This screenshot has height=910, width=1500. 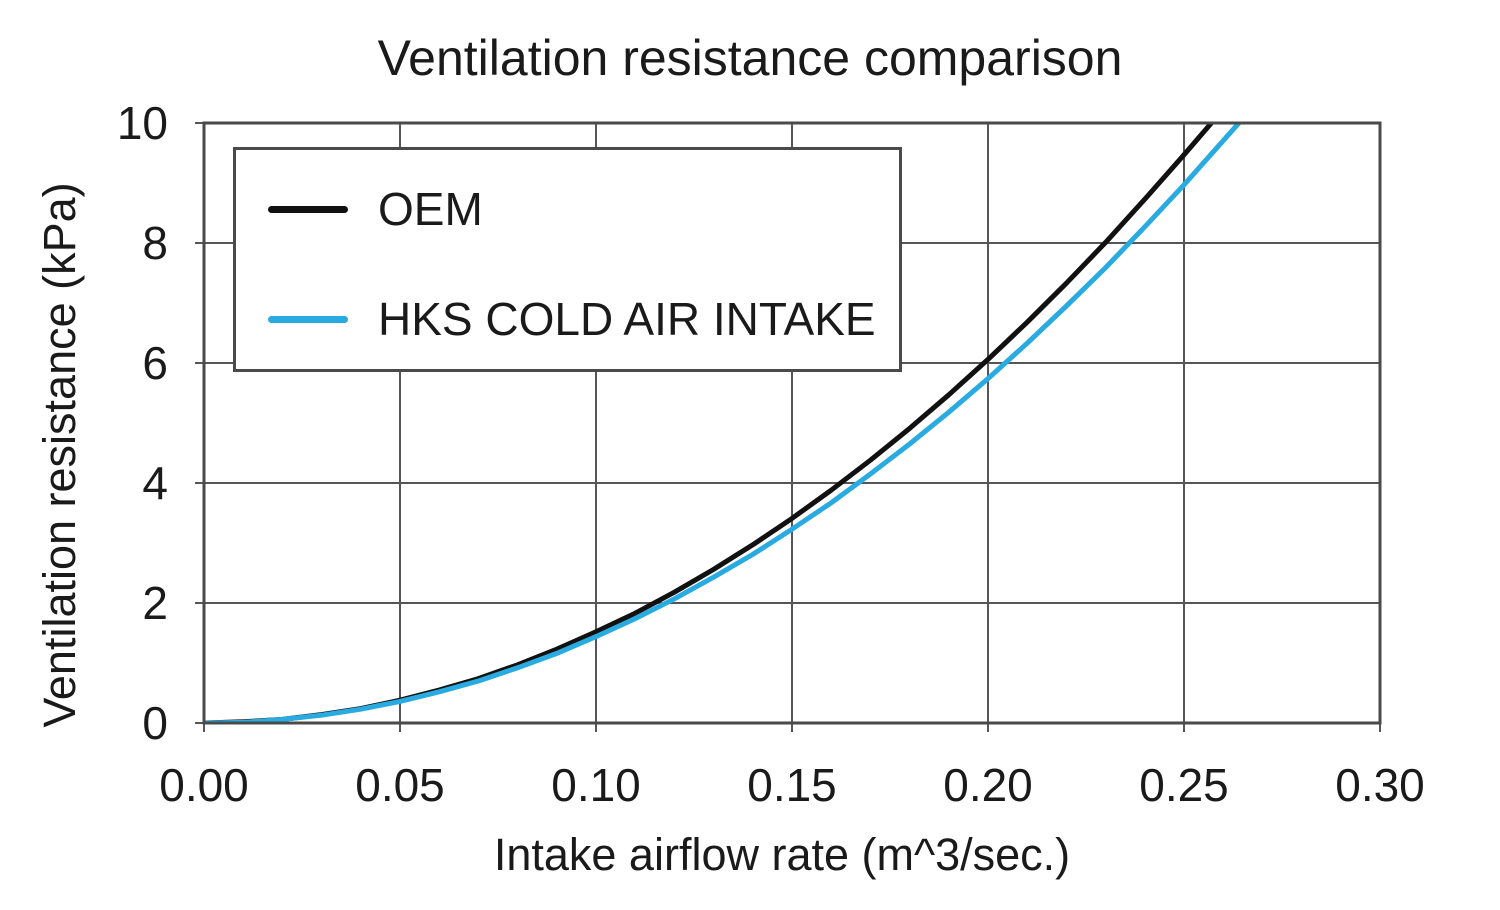 What do you see at coordinates (308, 319) in the screenshot?
I see `hks-line-swatch` at bounding box center [308, 319].